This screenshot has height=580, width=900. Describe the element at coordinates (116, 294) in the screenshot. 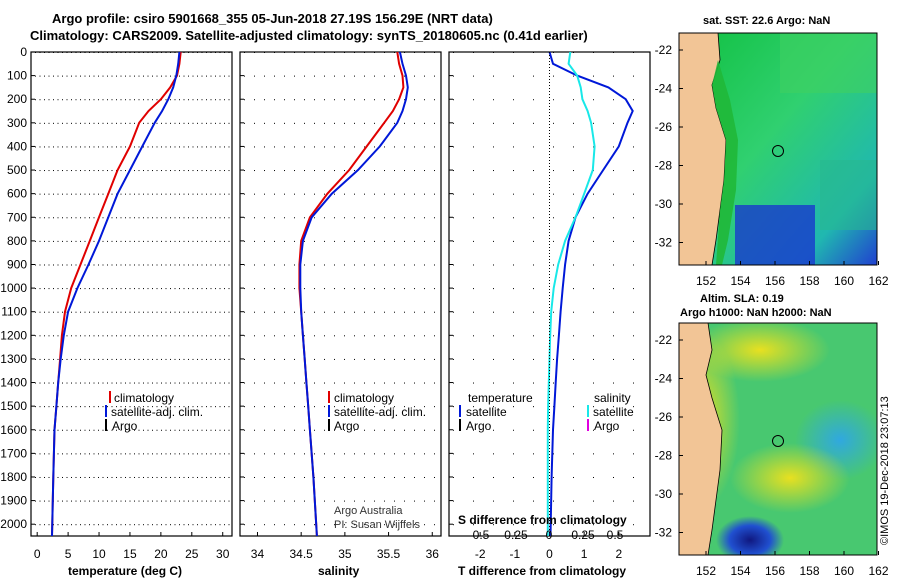

I see `series-climatology` at that location.